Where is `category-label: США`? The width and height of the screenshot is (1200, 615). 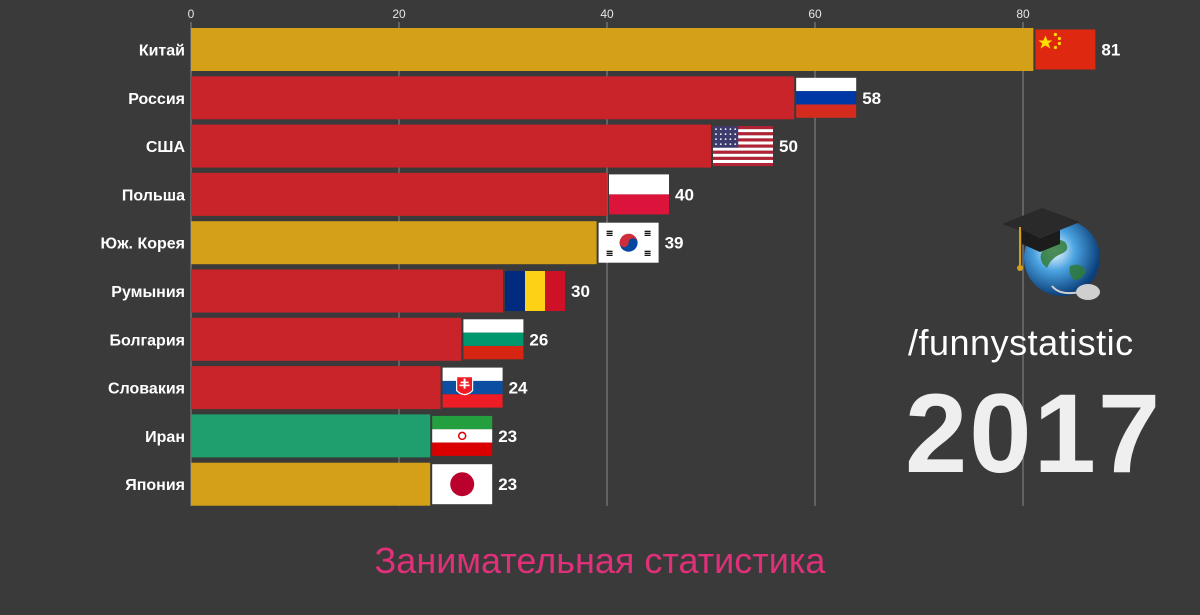 category-label: США is located at coordinates (166, 147).